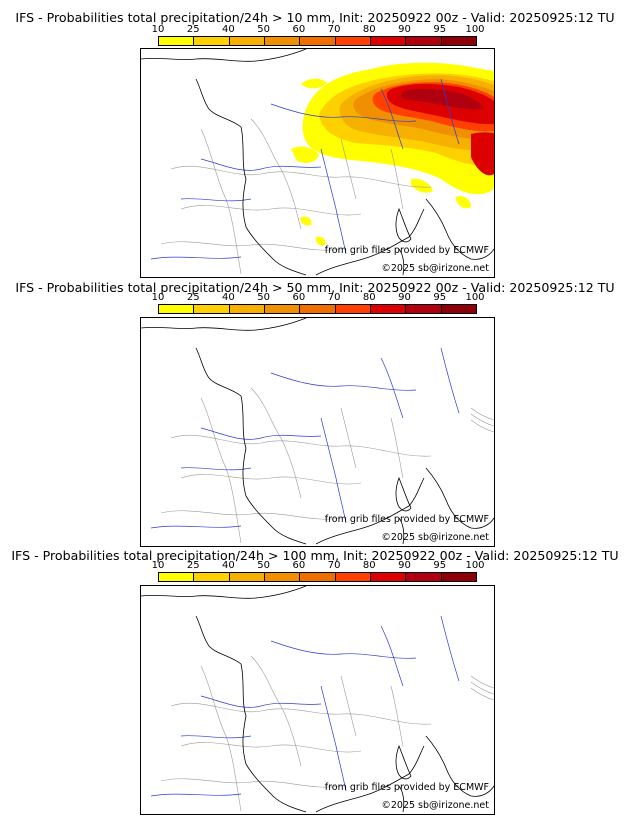 Image resolution: width=630 pixels, height=828 pixels. What do you see at coordinates (406, 250) in the screenshot?
I see `panel-1-credit-source: from grib files provided by ECMWF` at bounding box center [406, 250].